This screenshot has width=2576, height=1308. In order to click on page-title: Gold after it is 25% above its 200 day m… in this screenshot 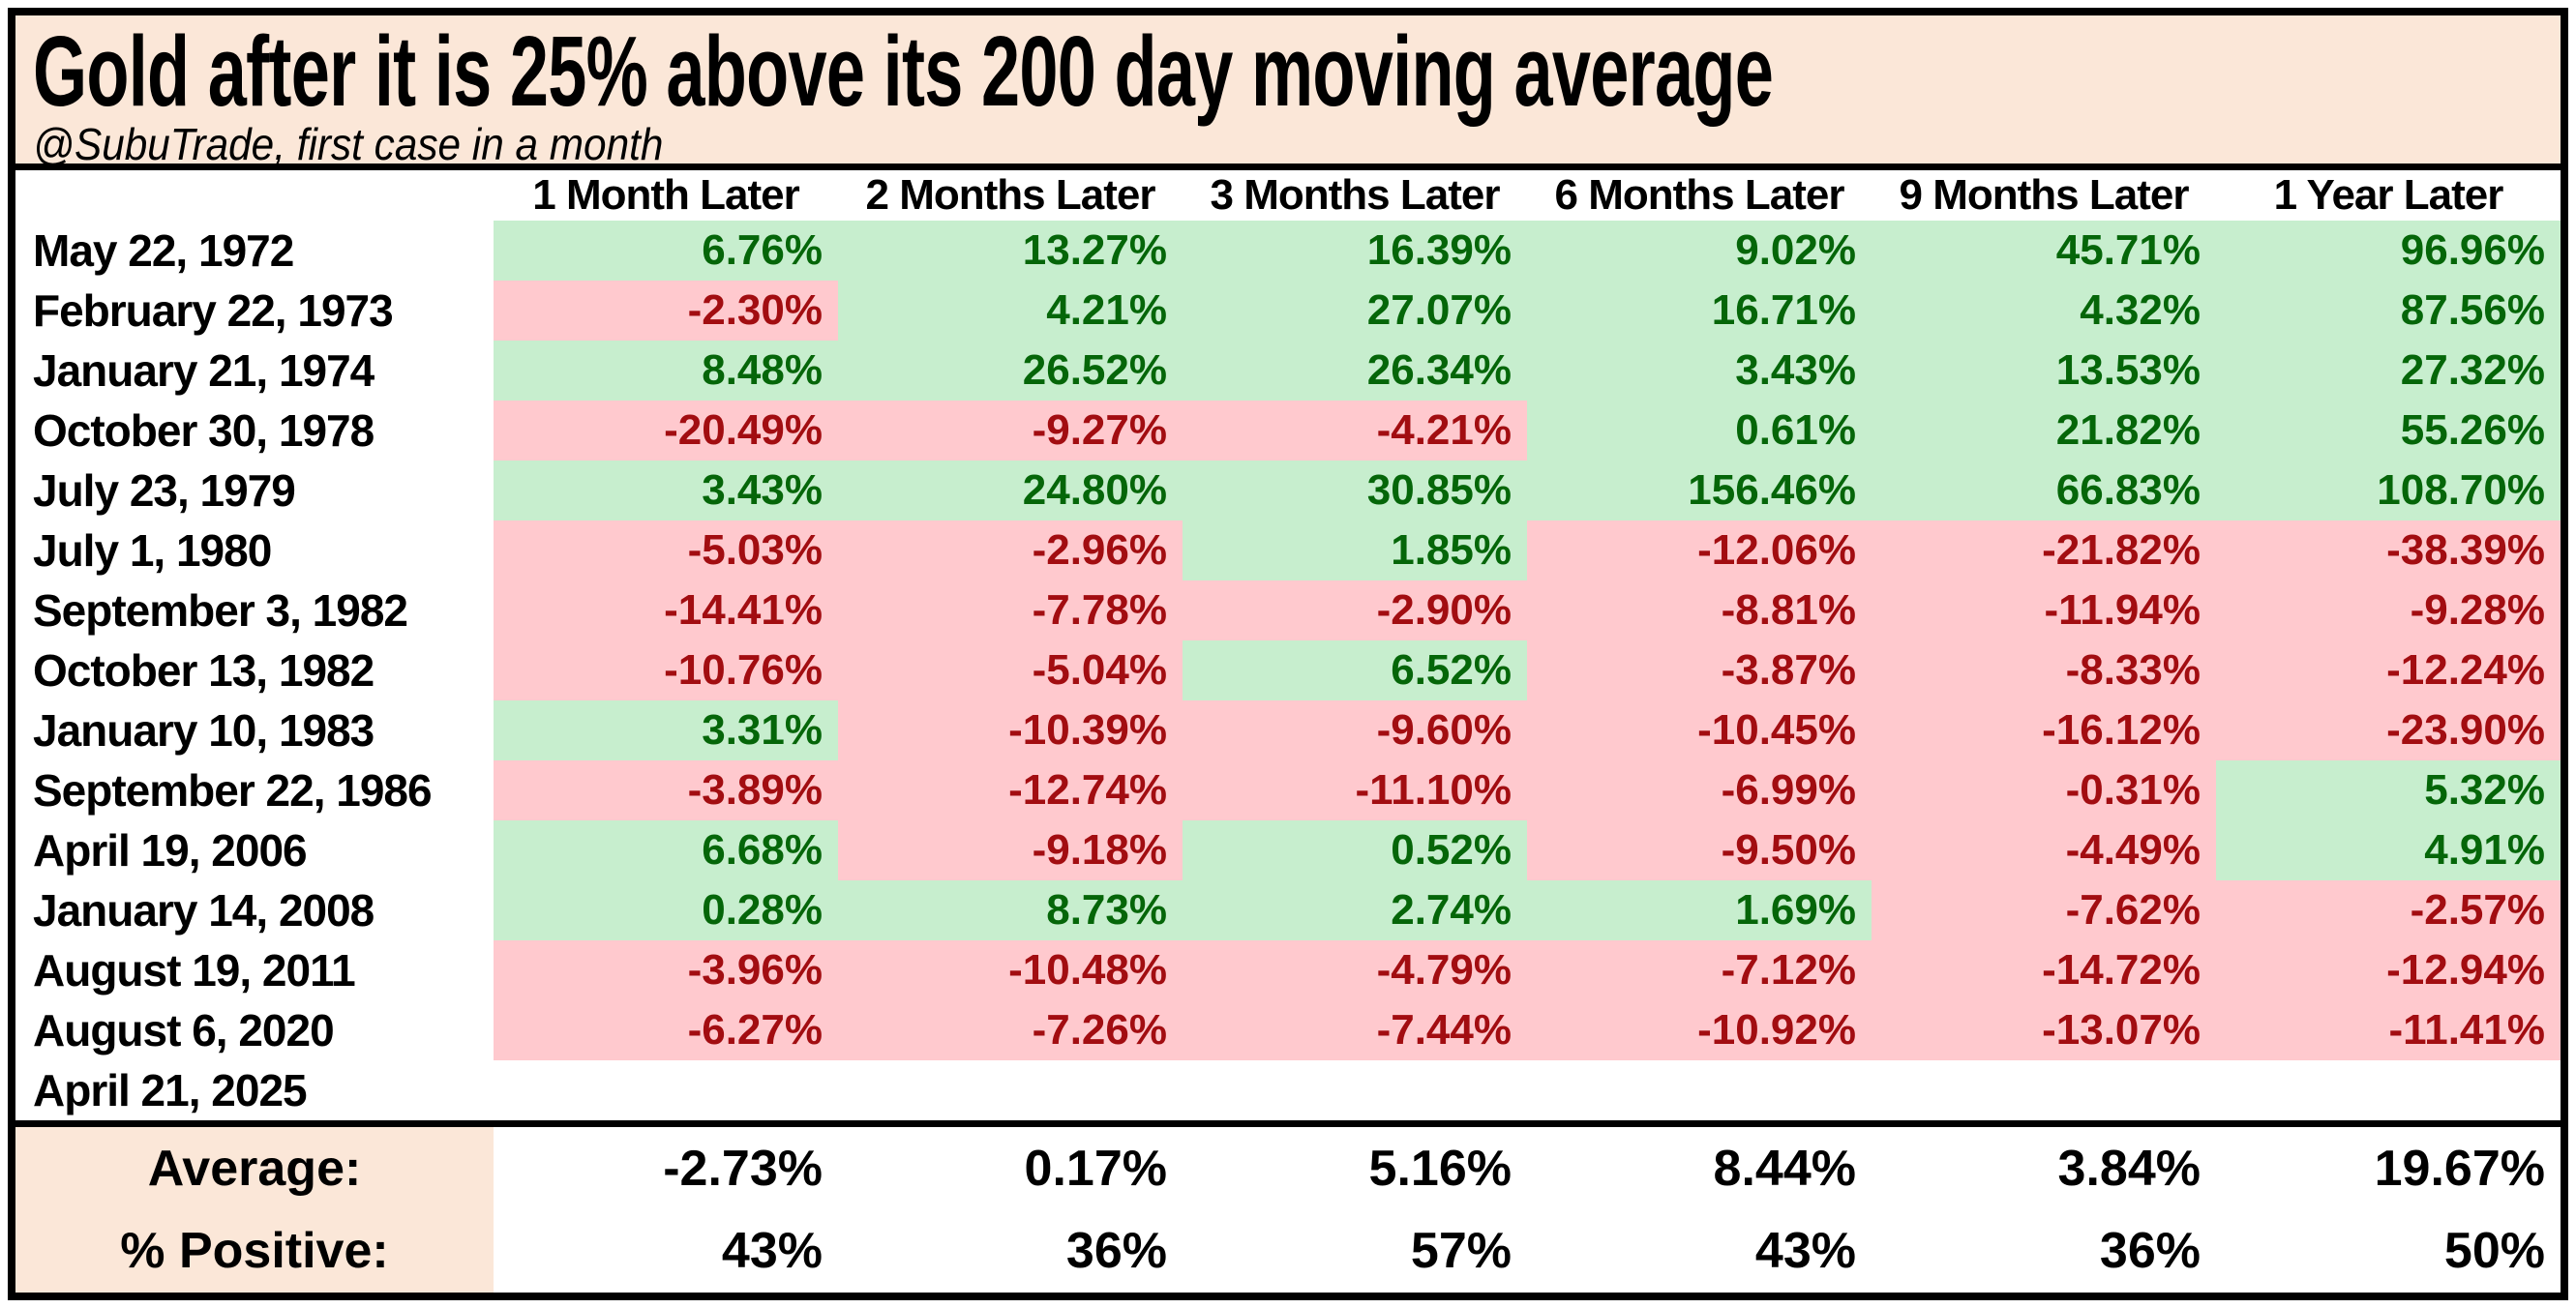, I will do `click(903, 71)`.